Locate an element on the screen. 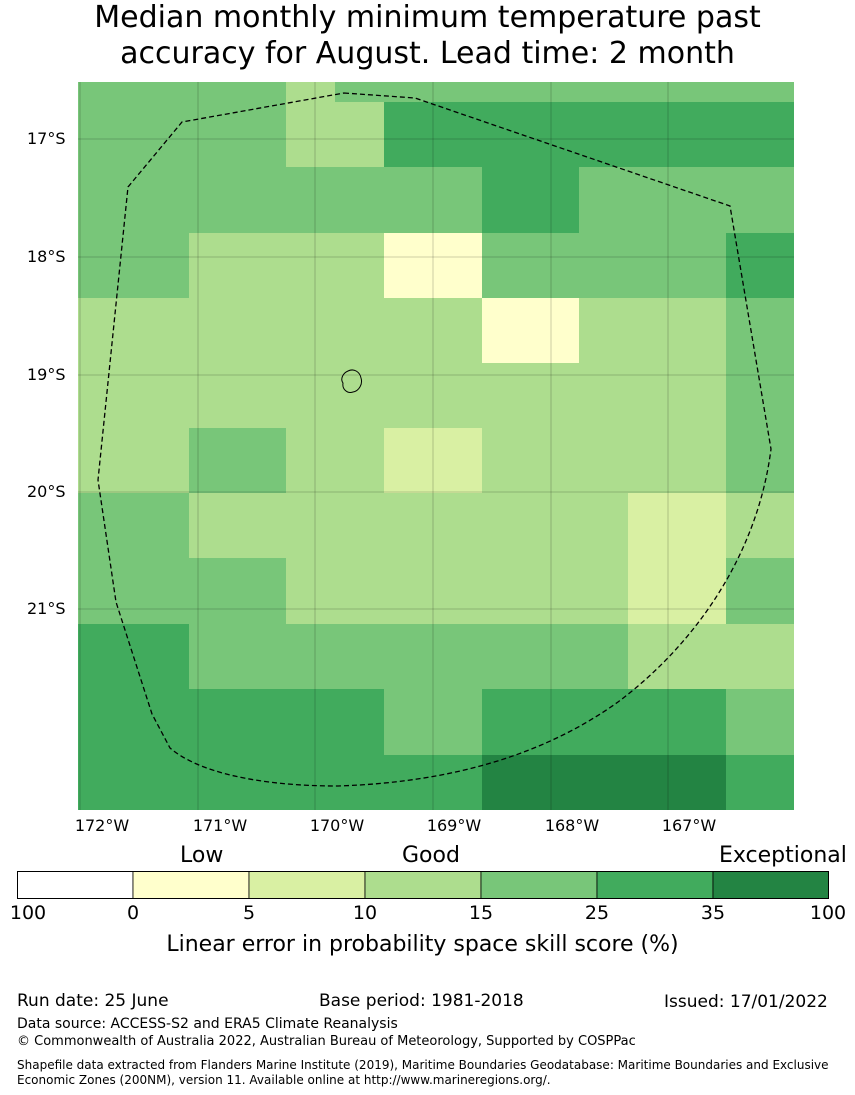 The image size is (855, 1095). colorbar-tick: 5 is located at coordinates (249, 913).